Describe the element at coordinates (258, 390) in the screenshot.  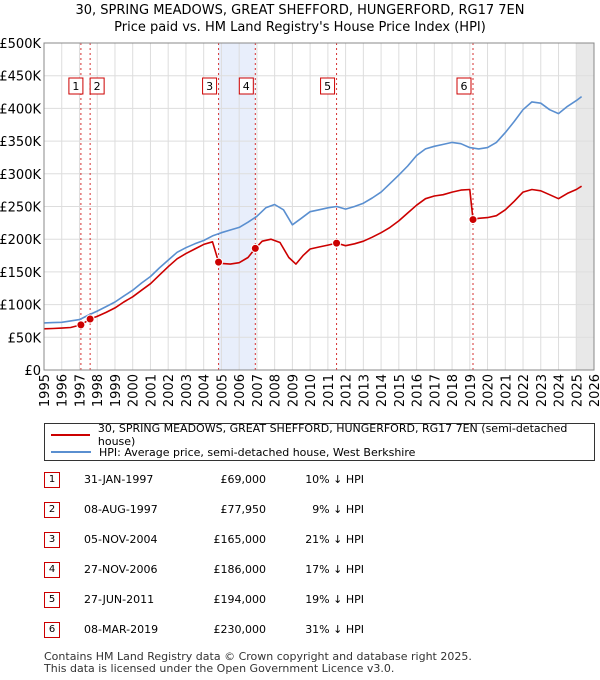
I see `x-tick-label: 2007` at that location.